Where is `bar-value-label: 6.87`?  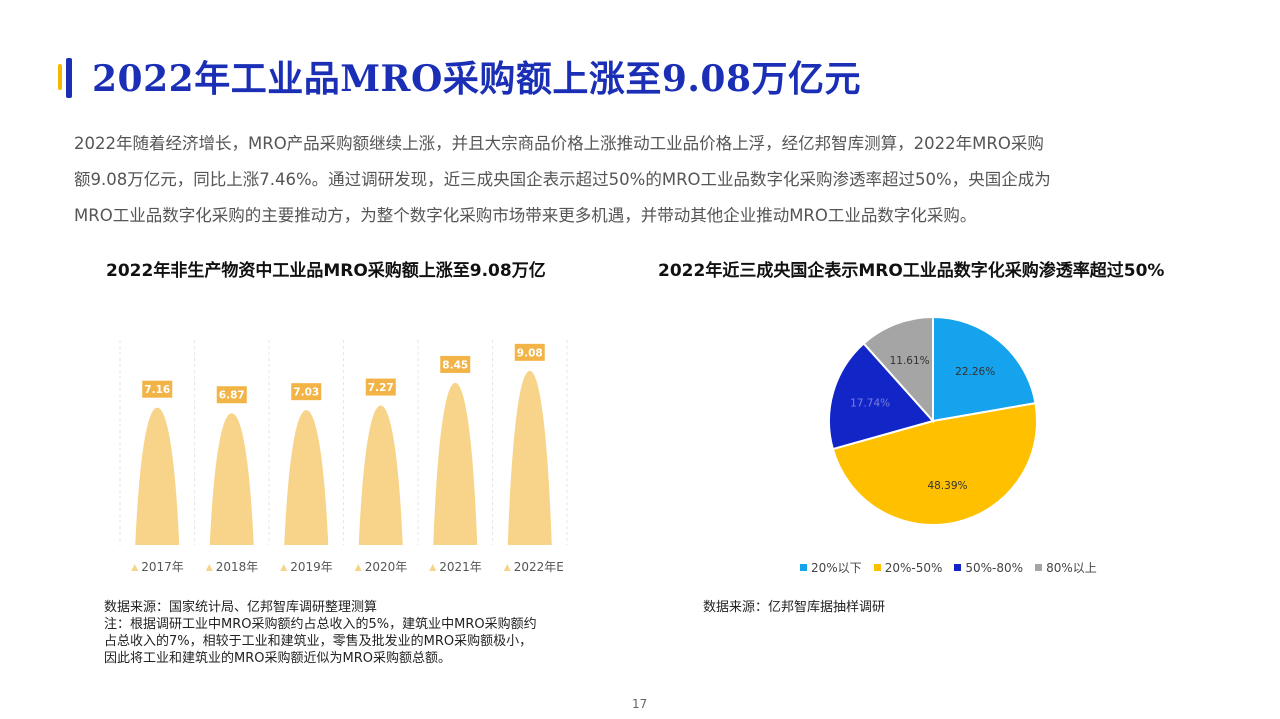
bar-value-label: 6.87 is located at coordinates (232, 396).